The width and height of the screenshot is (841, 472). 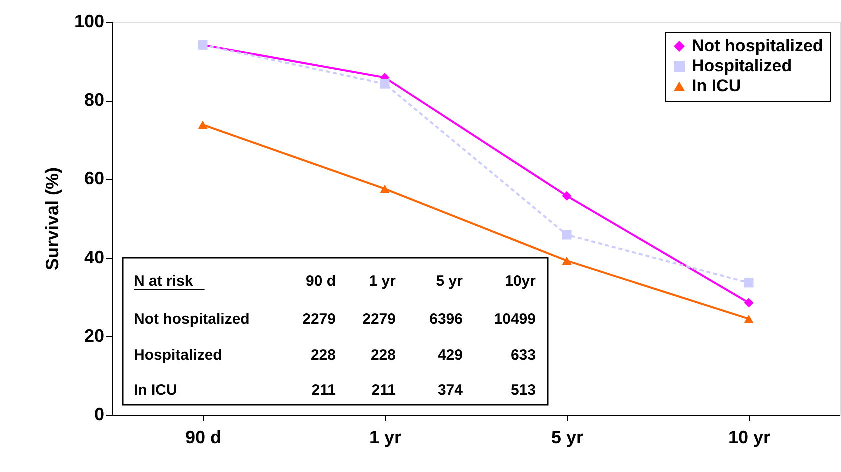 What do you see at coordinates (523, 355) in the screenshot?
I see `annotation: 633` at bounding box center [523, 355].